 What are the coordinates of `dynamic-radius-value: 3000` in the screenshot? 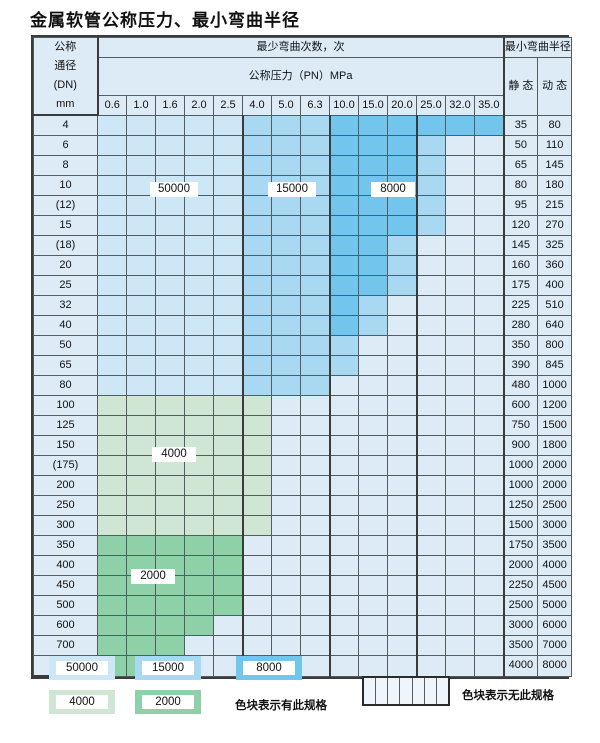 It's located at (555, 525).